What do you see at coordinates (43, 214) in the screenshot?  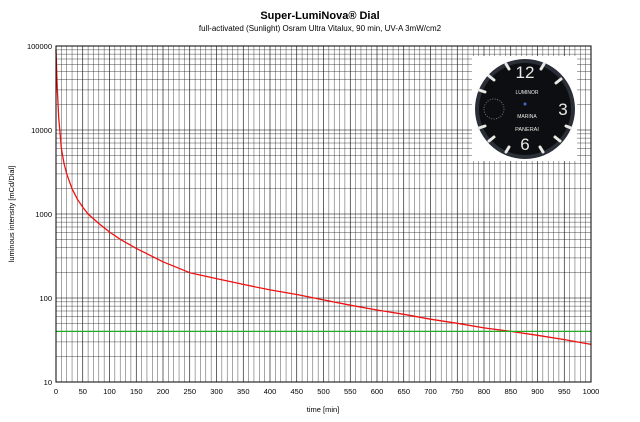 I see `y-tick-label: 1000` at bounding box center [43, 214].